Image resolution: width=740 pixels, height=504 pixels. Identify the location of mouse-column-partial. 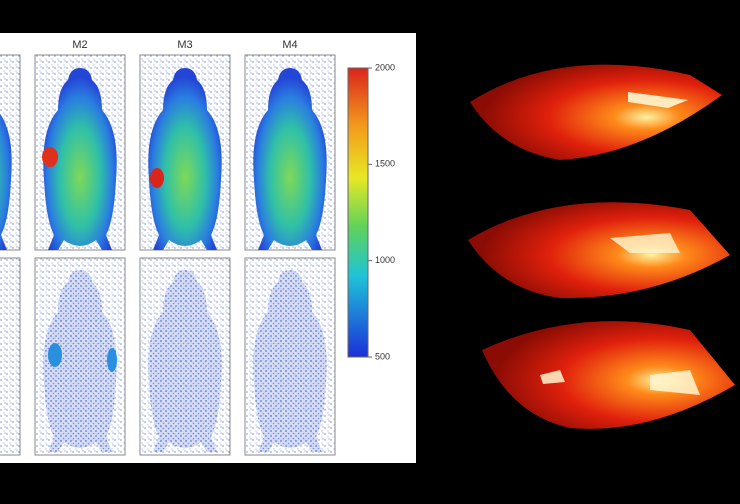
(10, 255).